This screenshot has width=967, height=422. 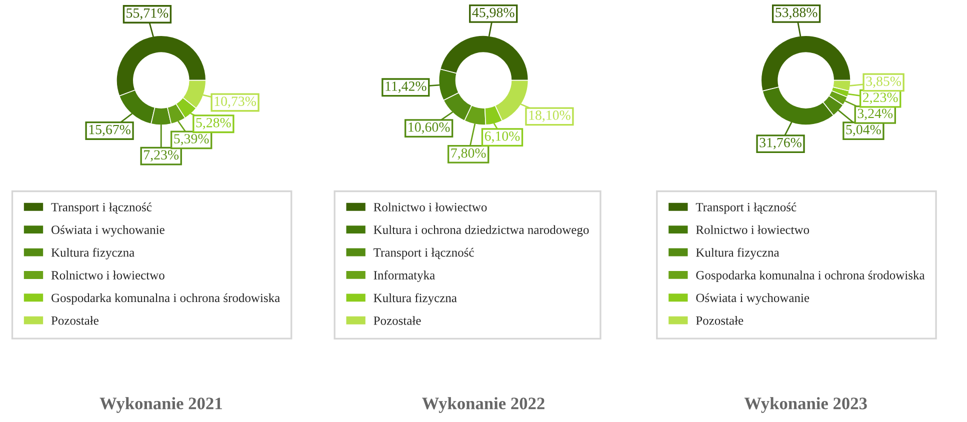 I want to click on text: Wykonanie 2023, so click(x=805, y=405).